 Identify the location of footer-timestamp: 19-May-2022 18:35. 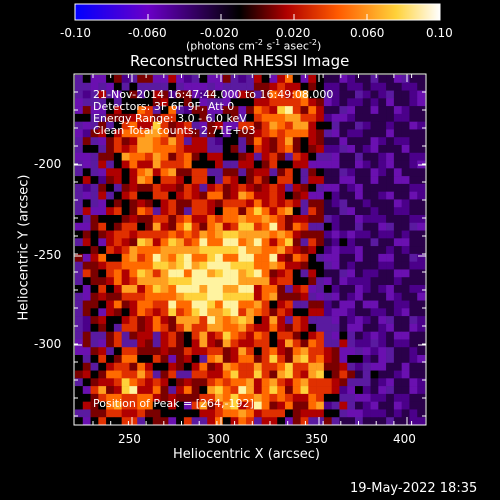
(414, 488).